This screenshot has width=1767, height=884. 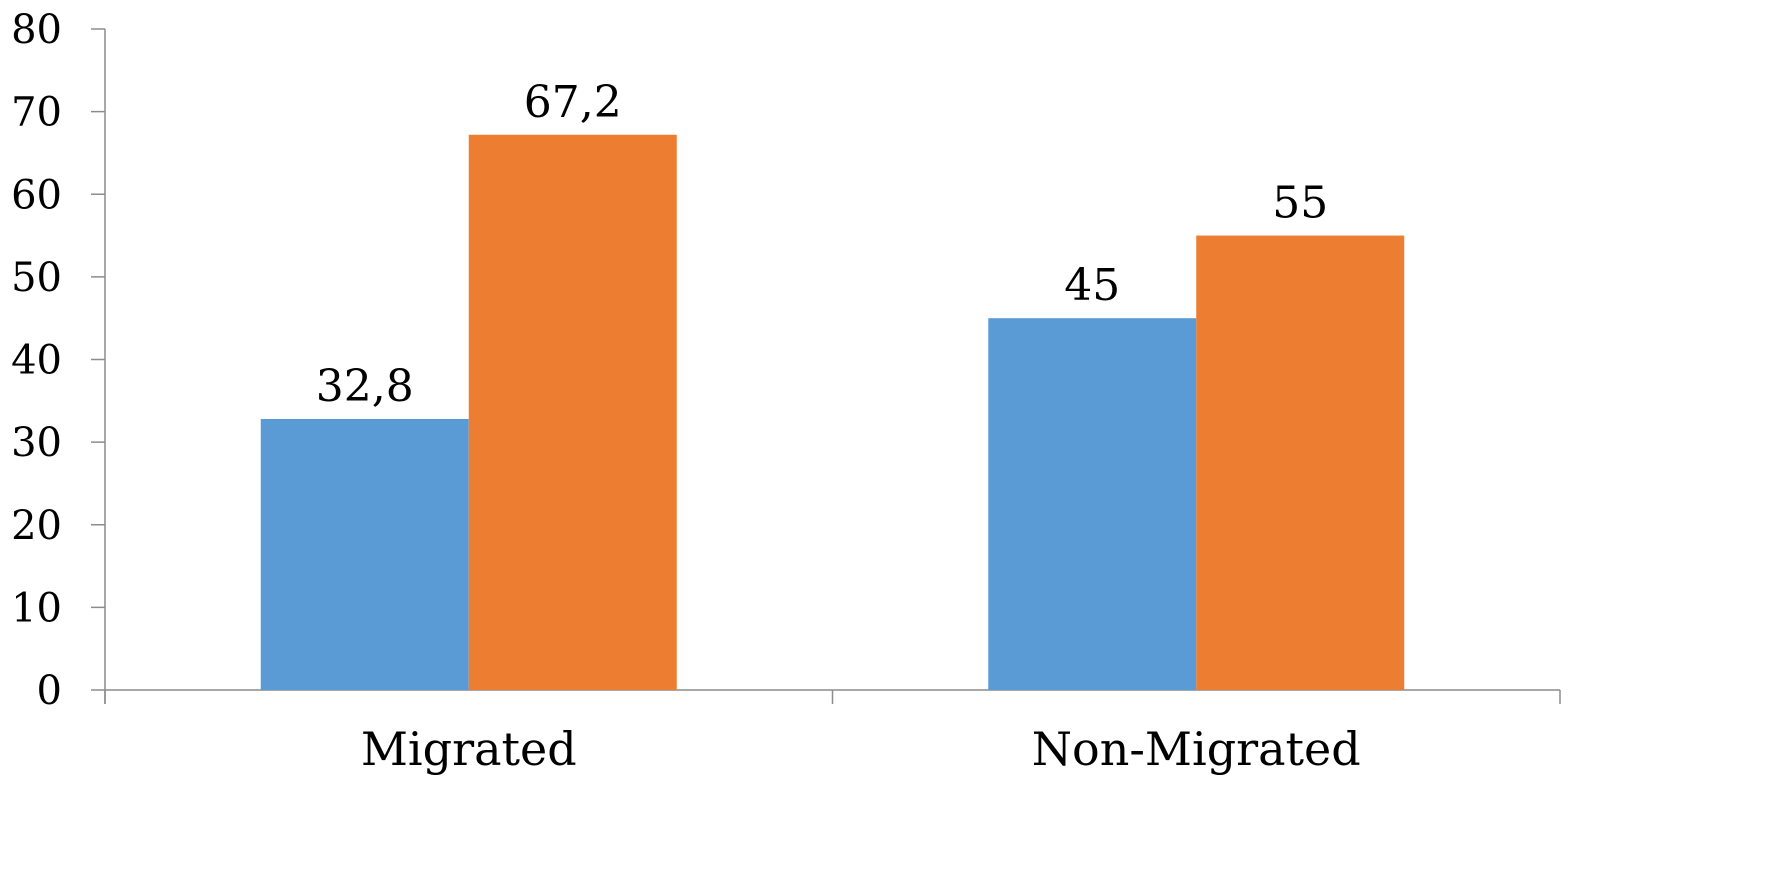 I want to click on y-axis: 0 10 20 30 40 50 60 70 80, so click(x=58, y=360).